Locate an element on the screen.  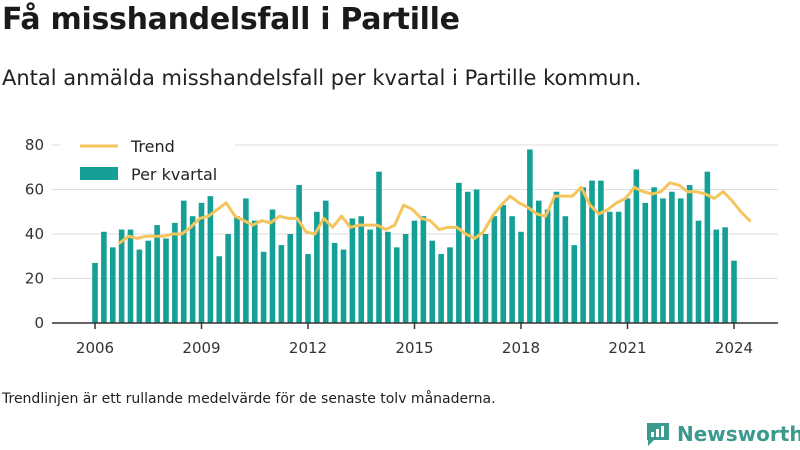
x-tick-label: 2015 is located at coordinates (414, 348).